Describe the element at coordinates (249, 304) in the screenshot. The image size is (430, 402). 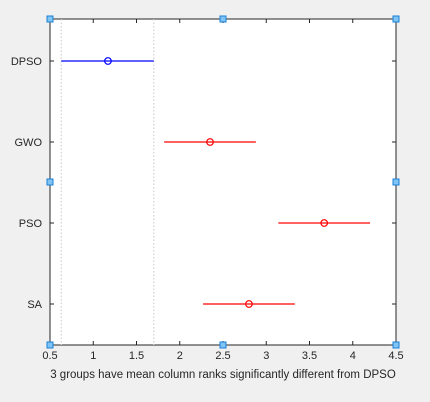
I see `mean-marker-sa` at that location.